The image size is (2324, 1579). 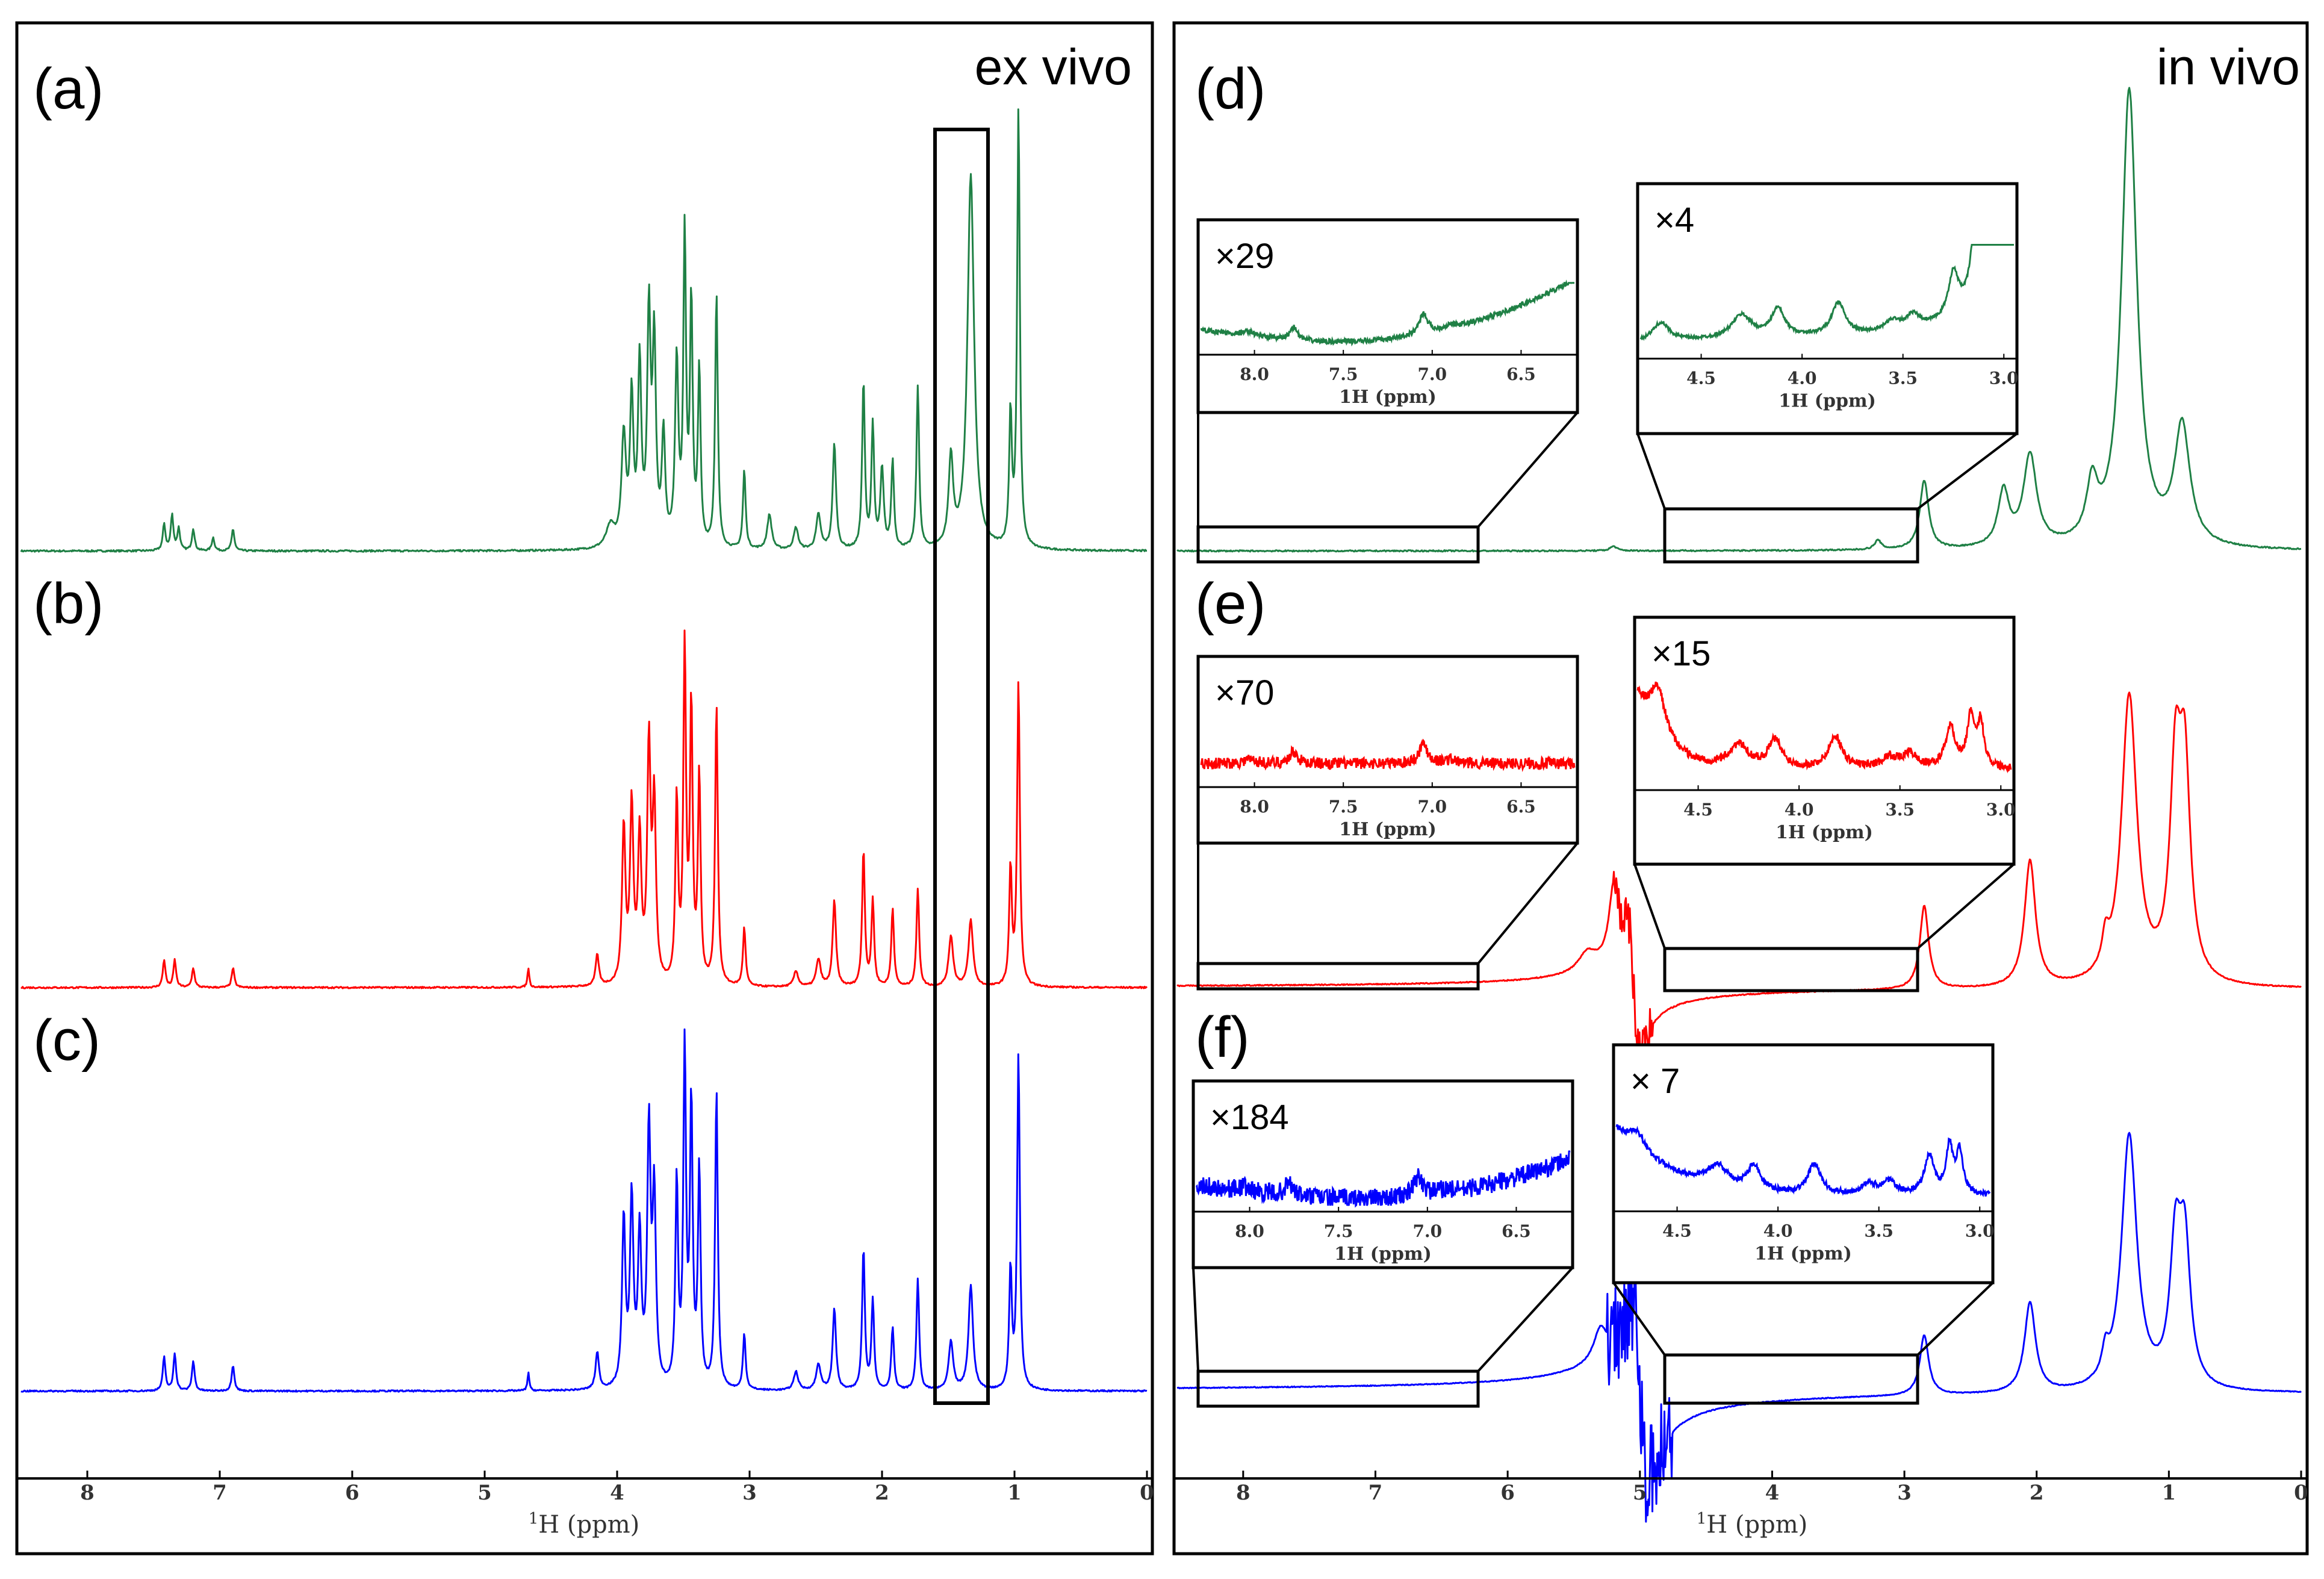 I want to click on right-x-axis-label: 1H (ppm), so click(x=1752, y=1524).